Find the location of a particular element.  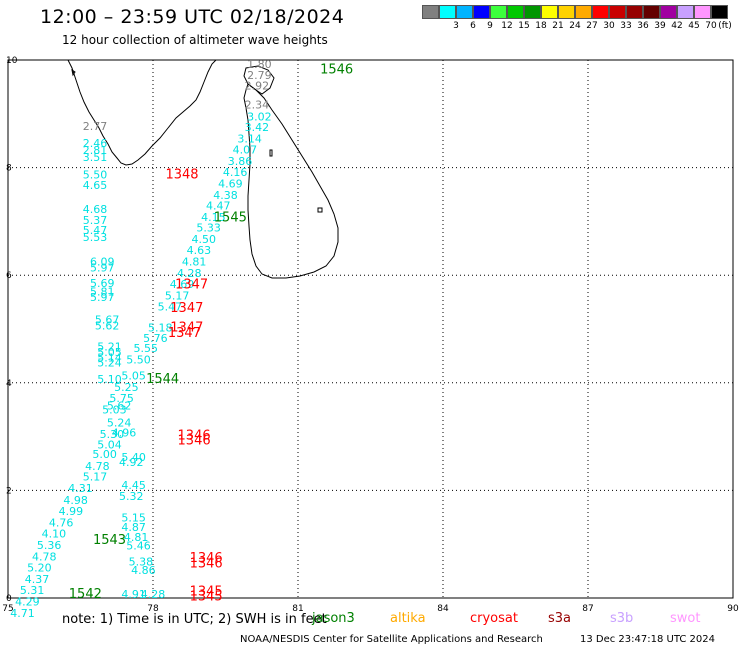

lat-tick-label: 0 is located at coordinates (9, 599).